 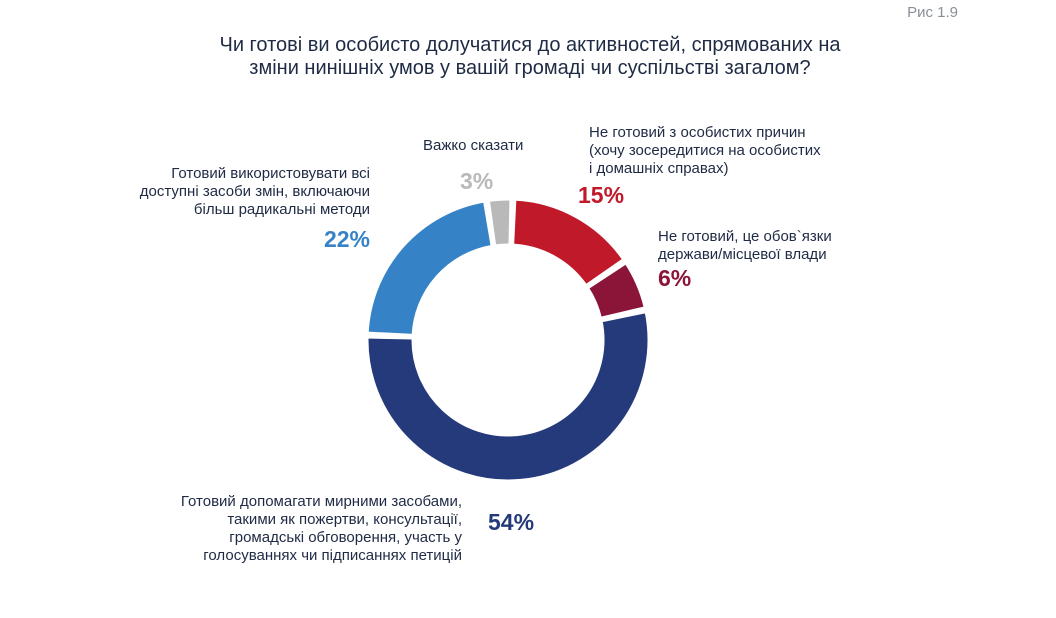 What do you see at coordinates (345, 537) in the screenshot?
I see `slice-label-peaceful-line-3: громадські обговорення, участь у` at bounding box center [345, 537].